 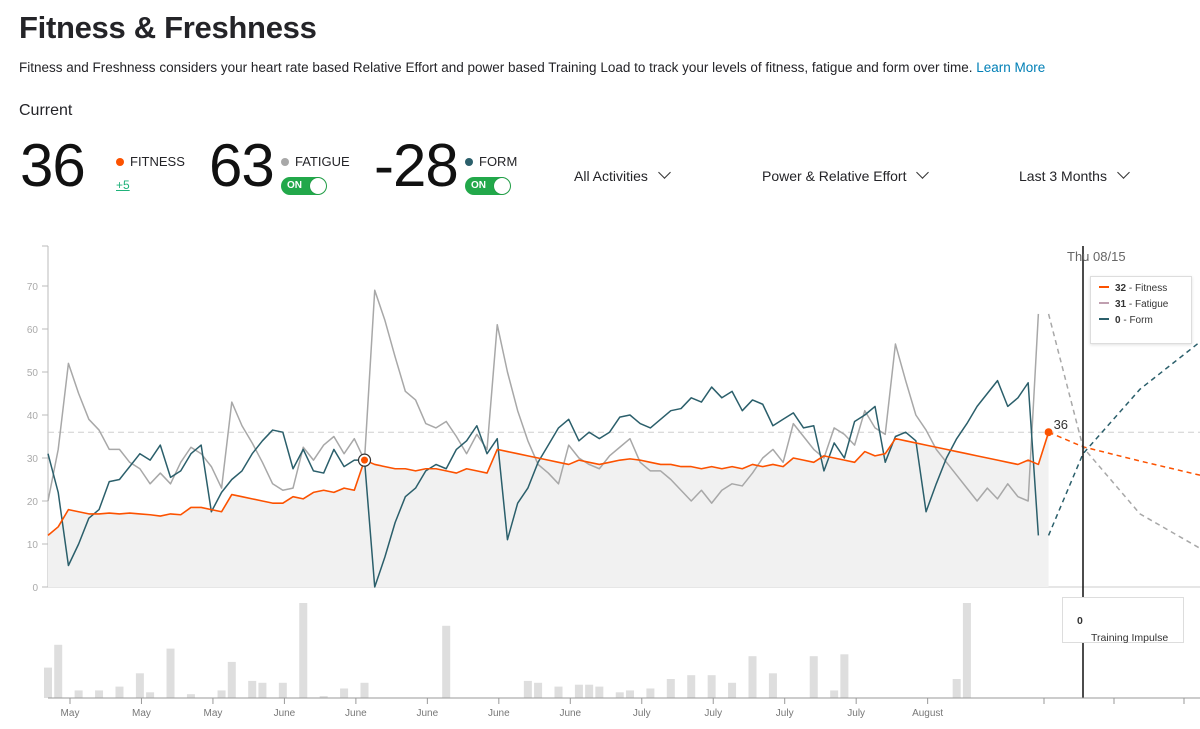 I want to click on series-fitness-line, so click(x=548, y=484).